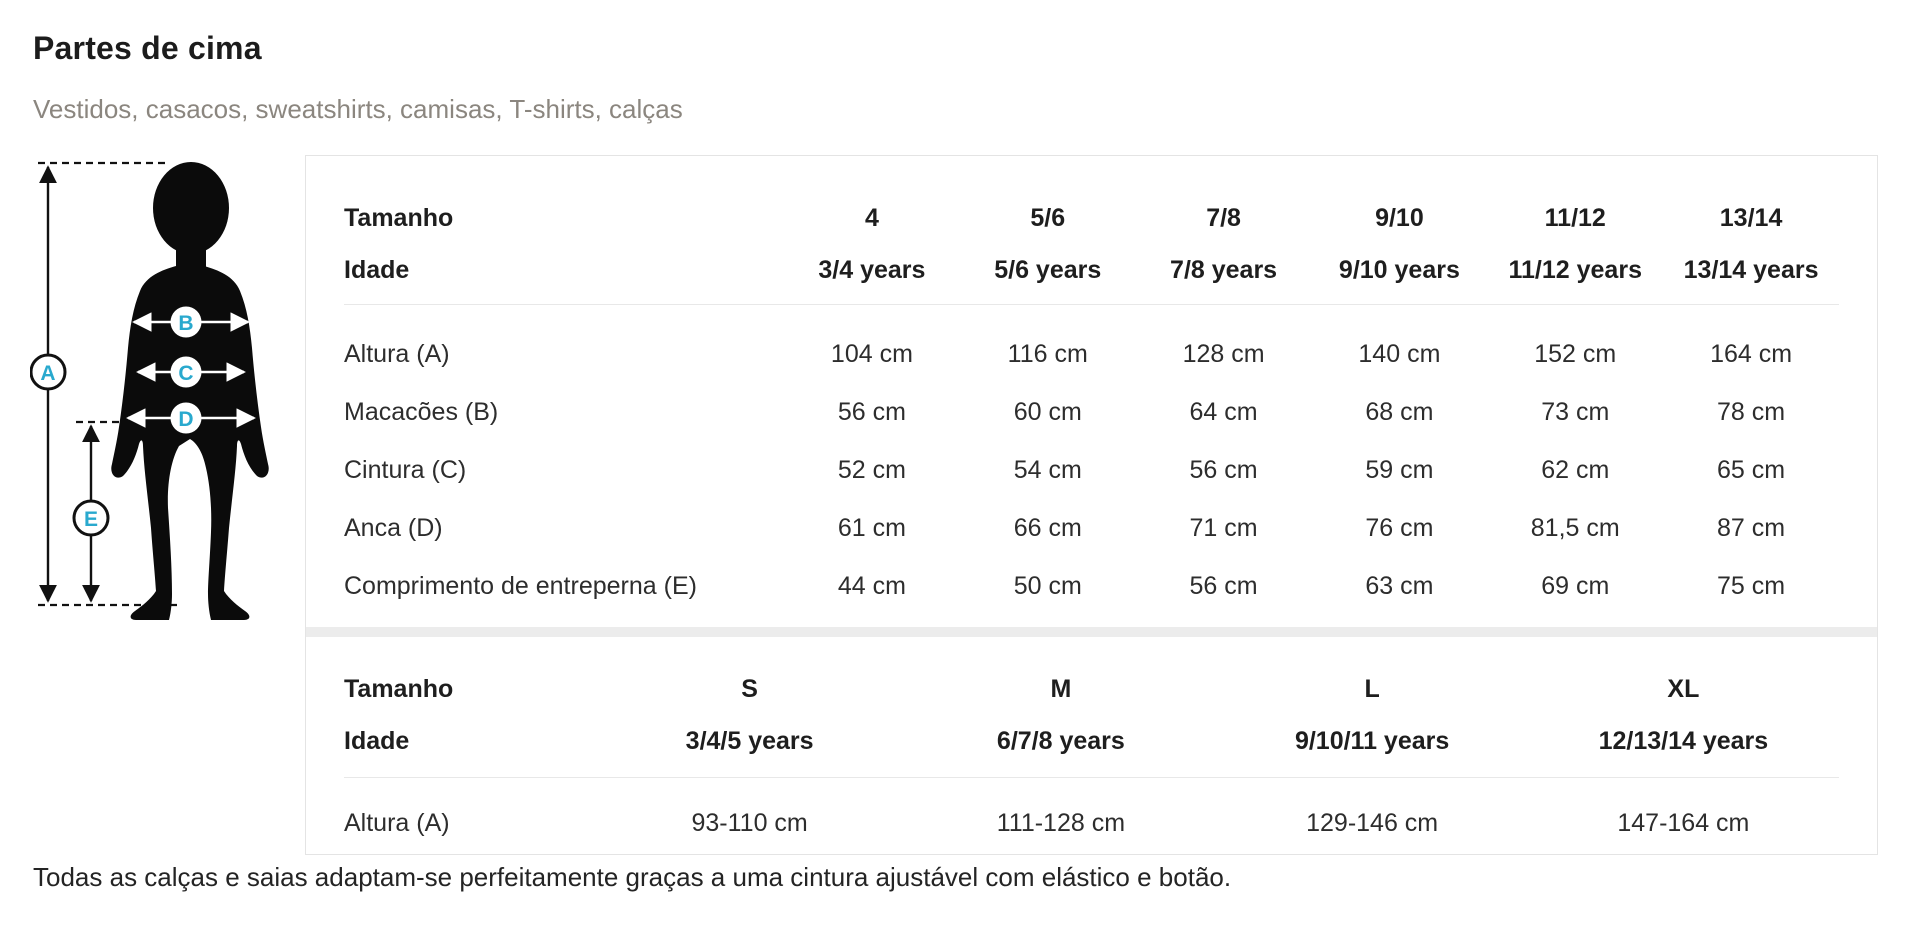 Image resolution: width=1920 pixels, height=946 pixels. Describe the element at coordinates (1048, 217) in the screenshot. I see `size-cell: 5/6` at that location.